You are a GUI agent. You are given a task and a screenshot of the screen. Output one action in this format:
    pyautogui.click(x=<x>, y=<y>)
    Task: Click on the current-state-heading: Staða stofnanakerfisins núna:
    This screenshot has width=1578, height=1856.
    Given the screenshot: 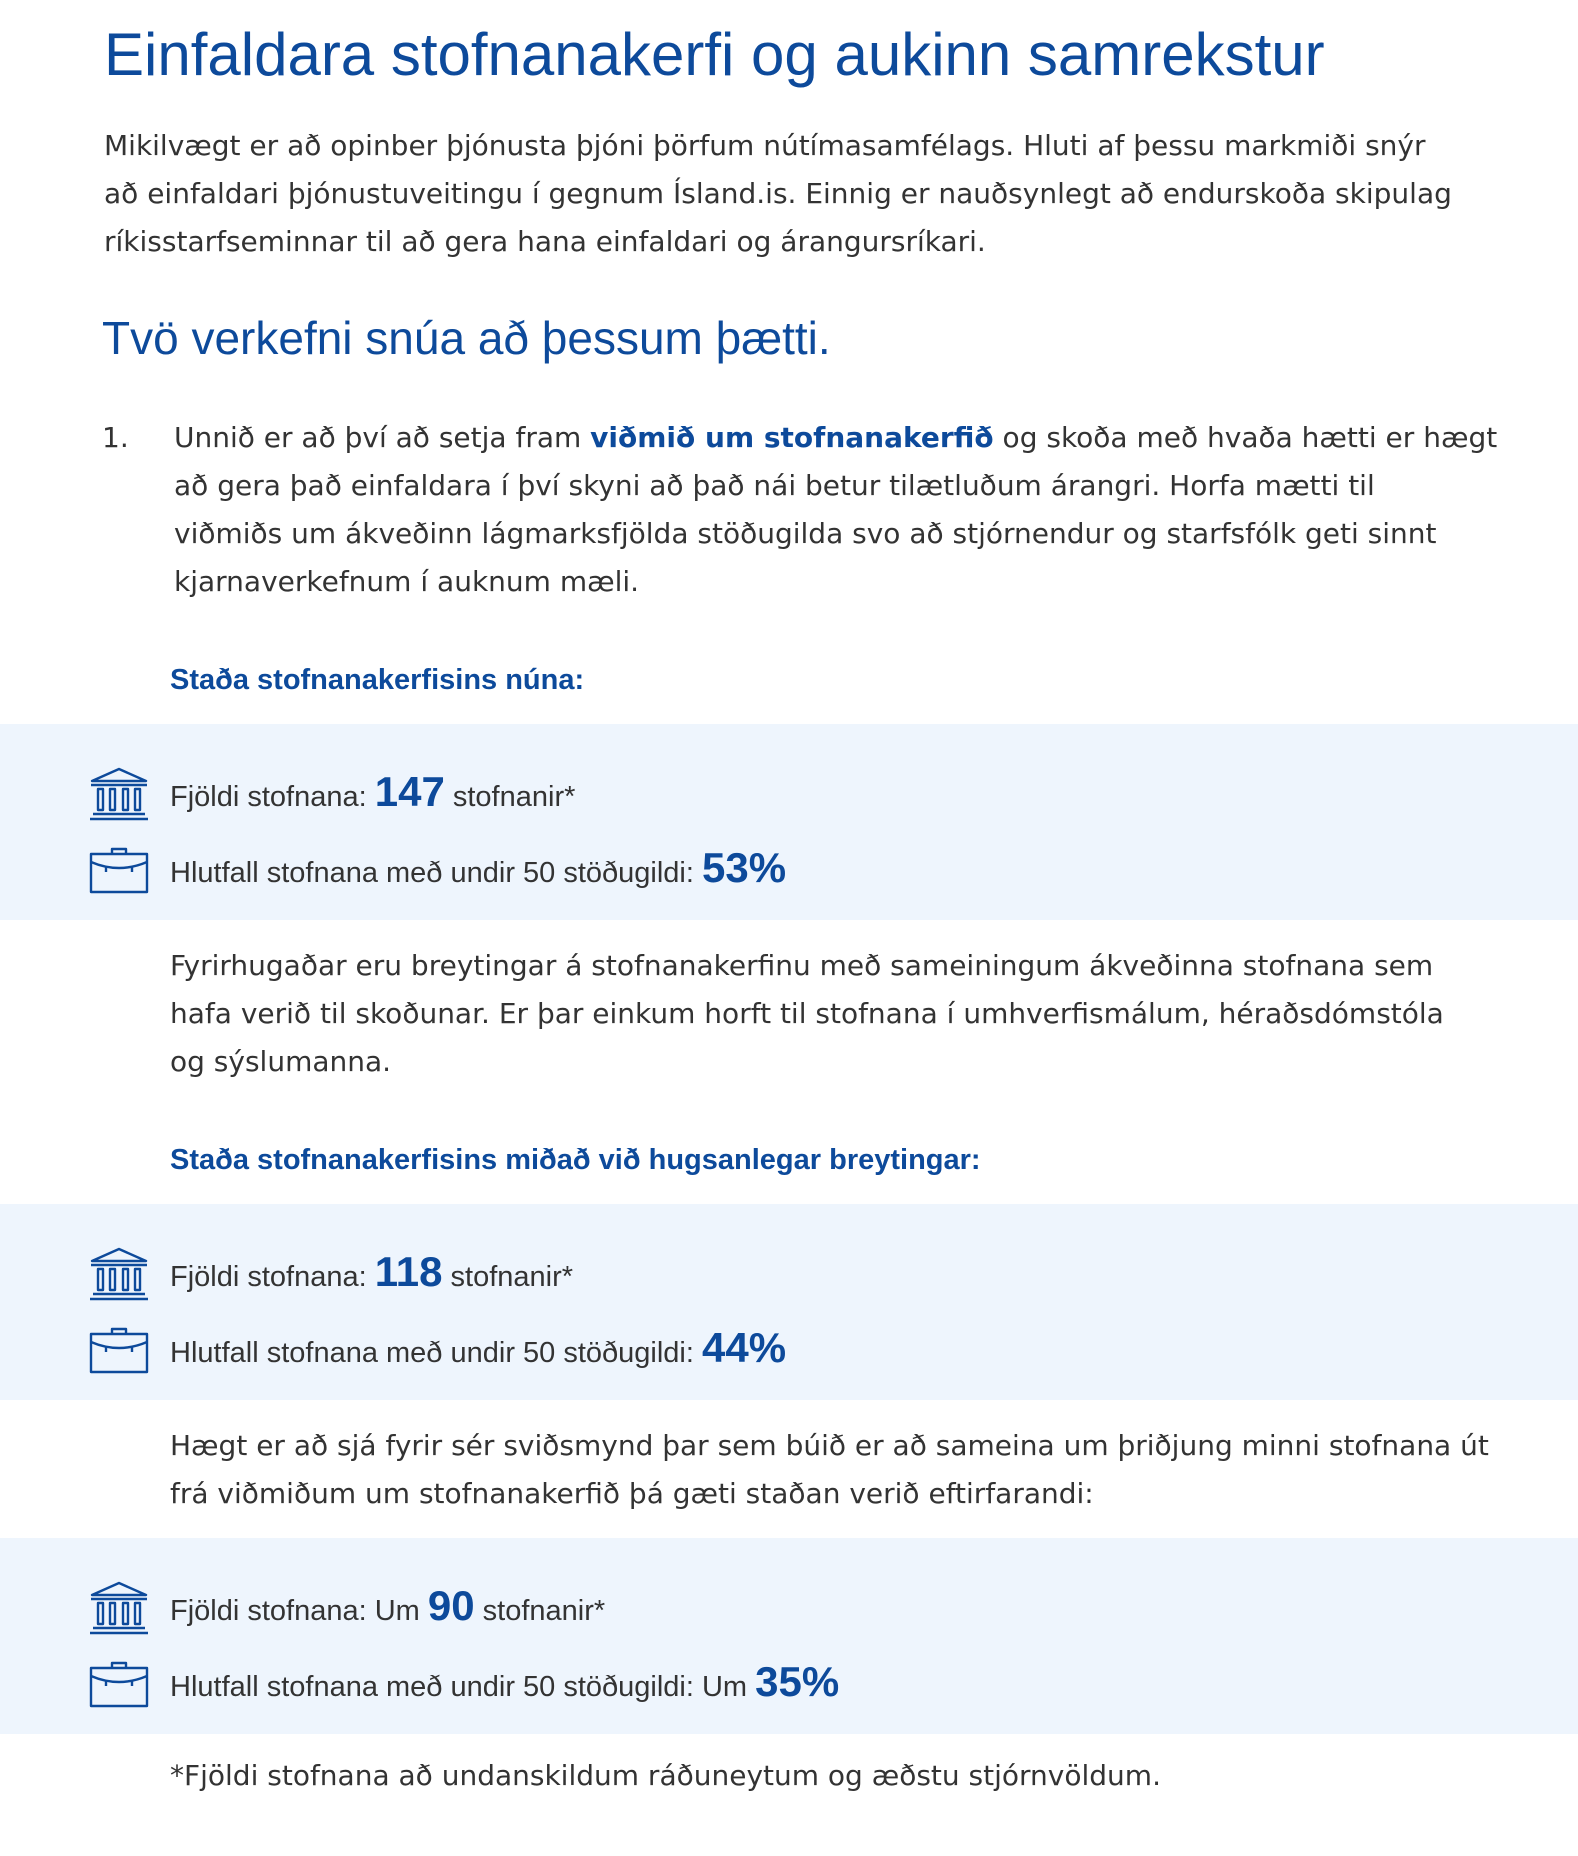 What is the action you would take?
    pyautogui.click(x=377, y=680)
    